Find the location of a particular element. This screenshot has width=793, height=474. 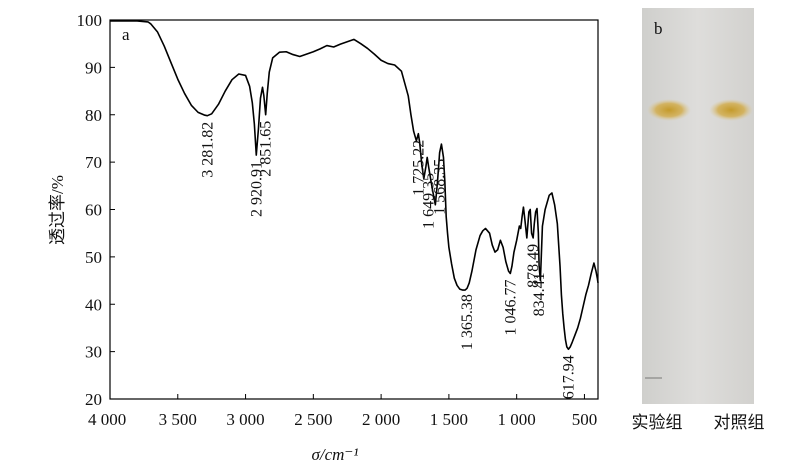

peak-label: 1 046.77 is located at coordinates (510, 308).